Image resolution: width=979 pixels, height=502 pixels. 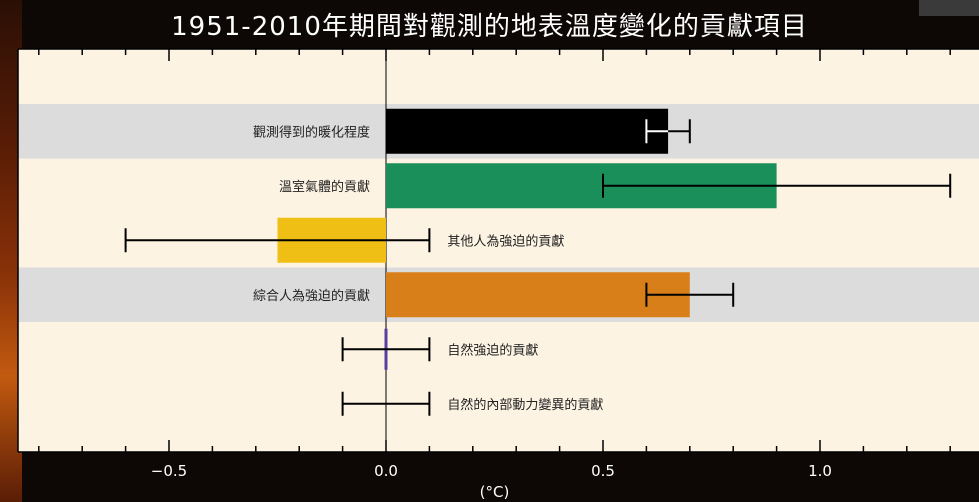 I want to click on x-tick-label: −0.5, so click(x=169, y=471).